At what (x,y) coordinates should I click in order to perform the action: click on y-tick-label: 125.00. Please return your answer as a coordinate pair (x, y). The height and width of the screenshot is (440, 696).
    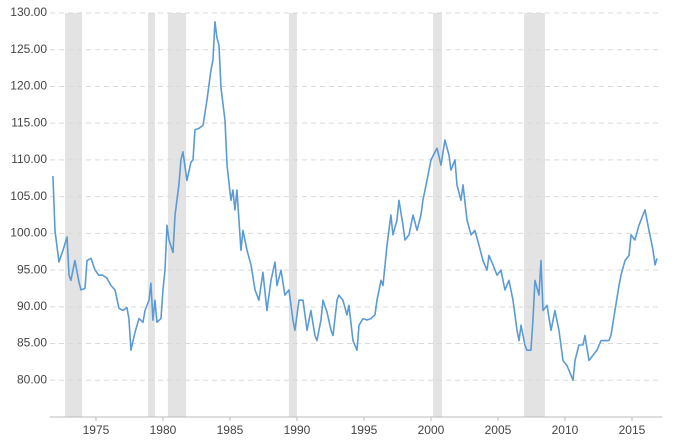
    Looking at the image, I should click on (28, 49).